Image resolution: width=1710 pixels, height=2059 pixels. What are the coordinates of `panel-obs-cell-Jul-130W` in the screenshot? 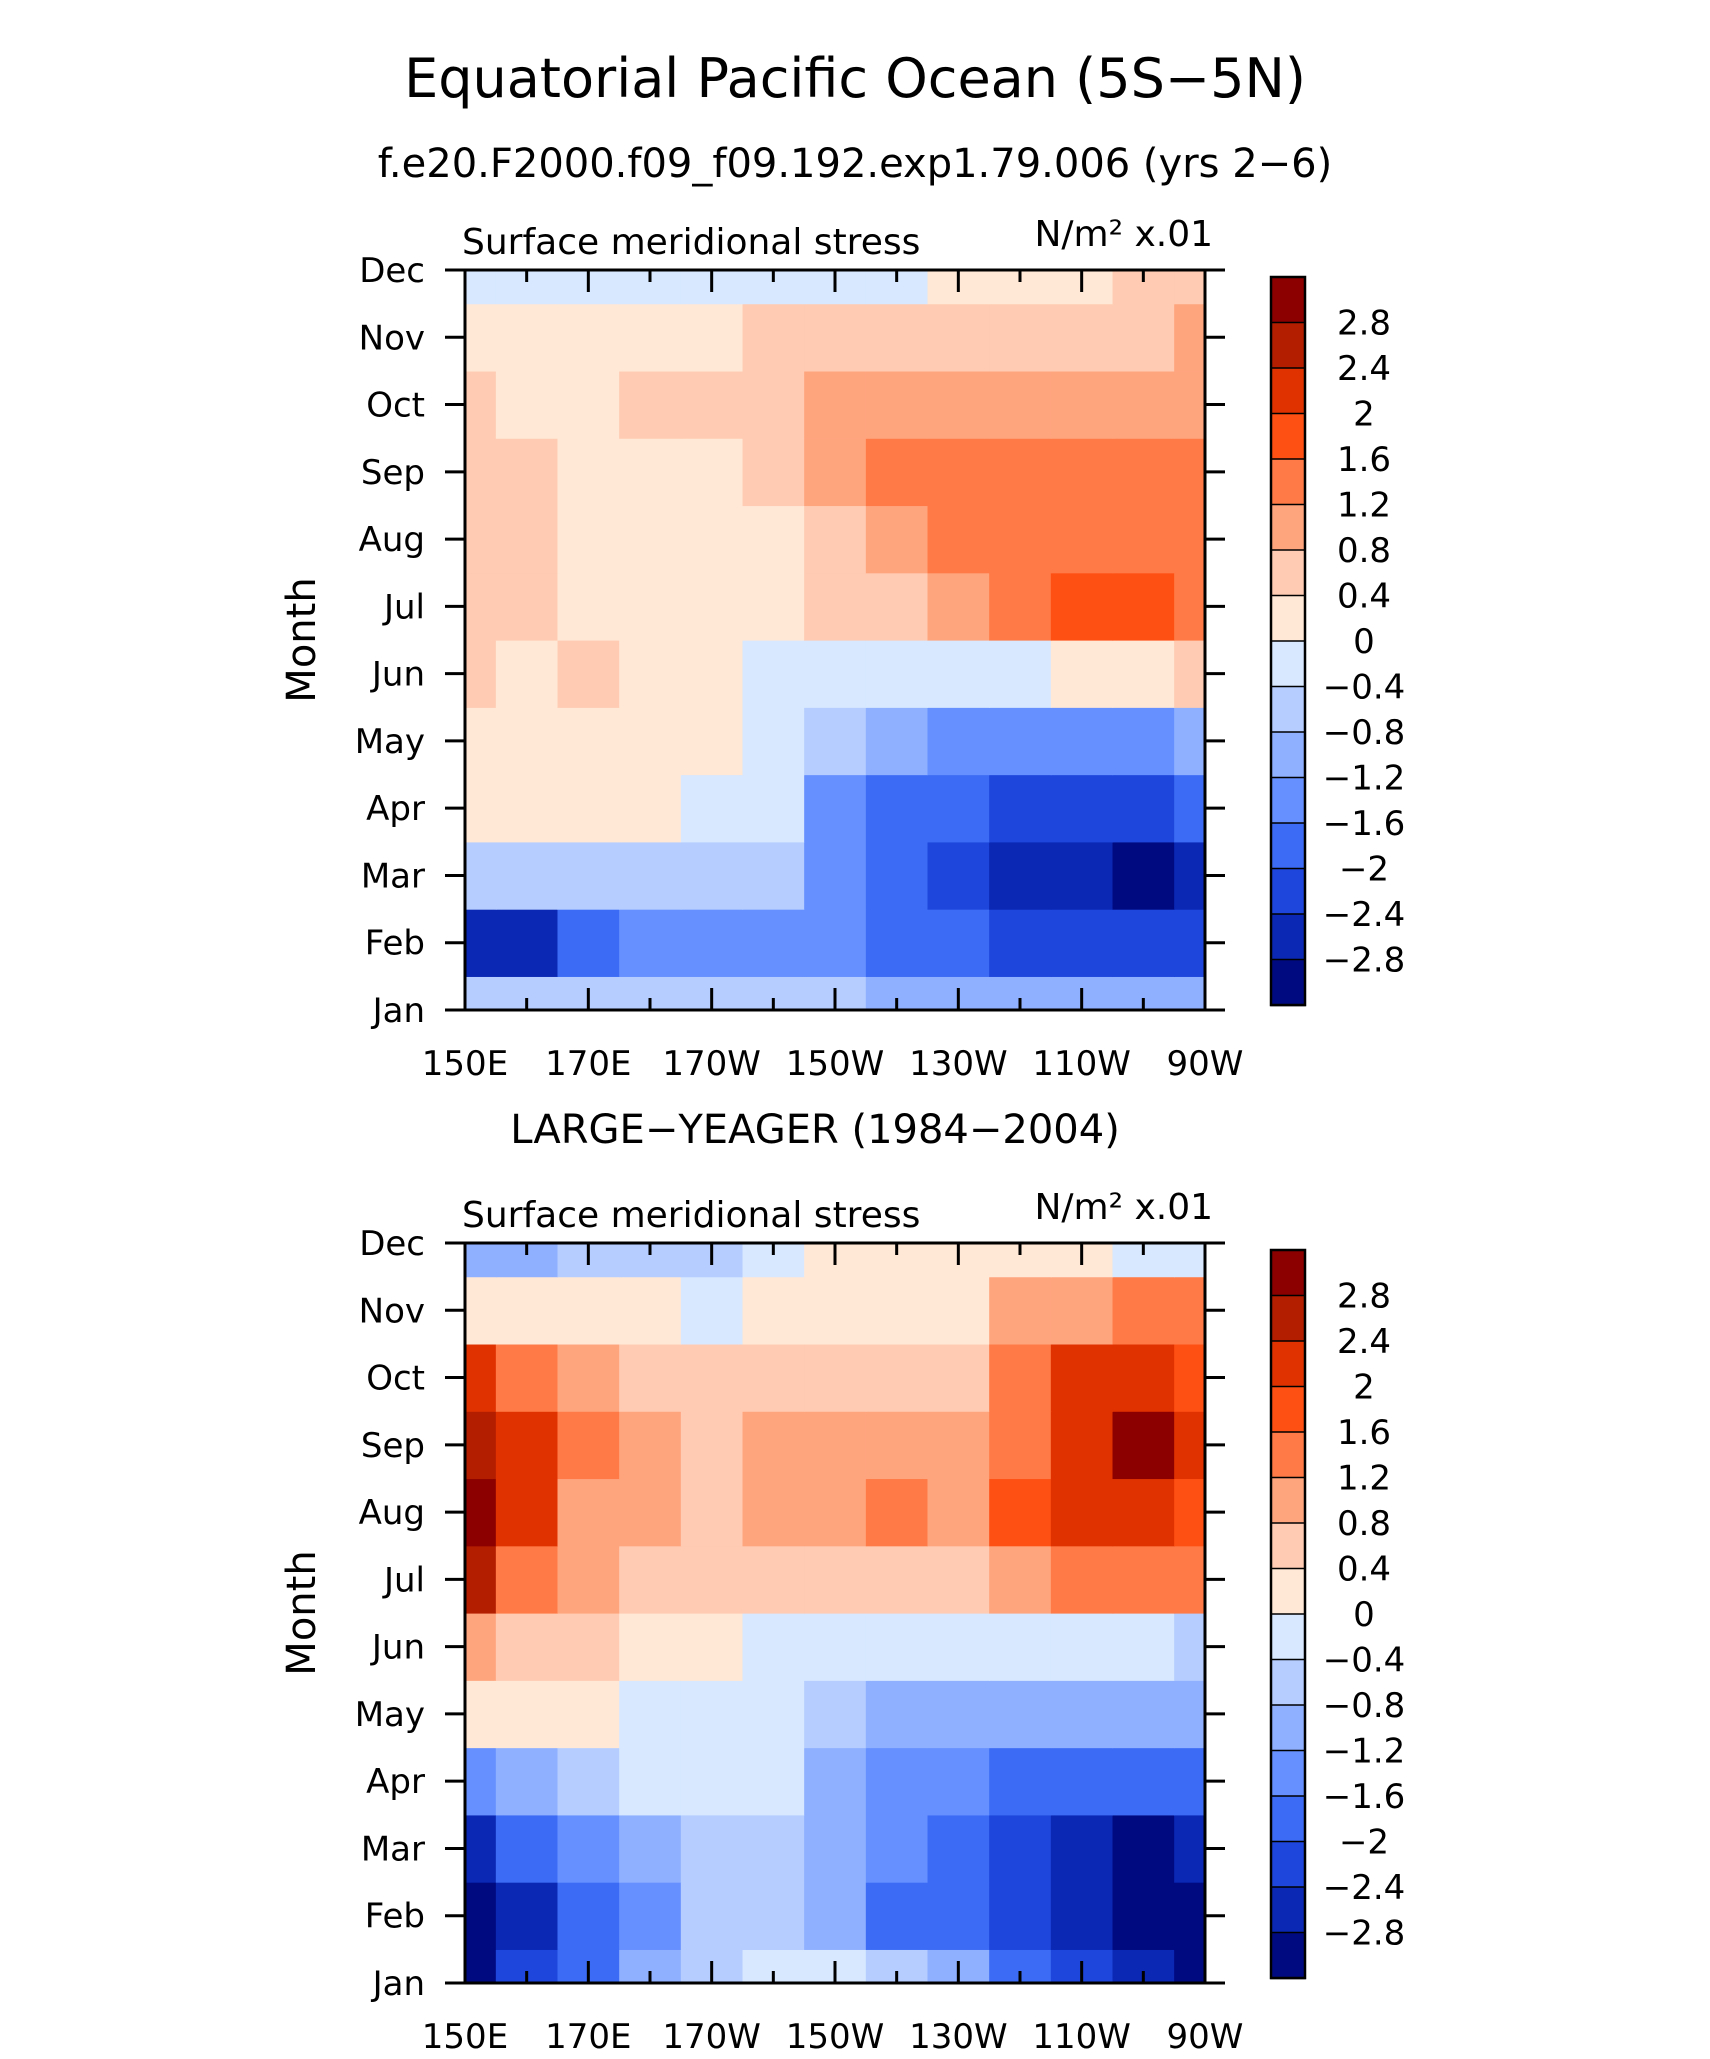 It's located at (958, 1579).